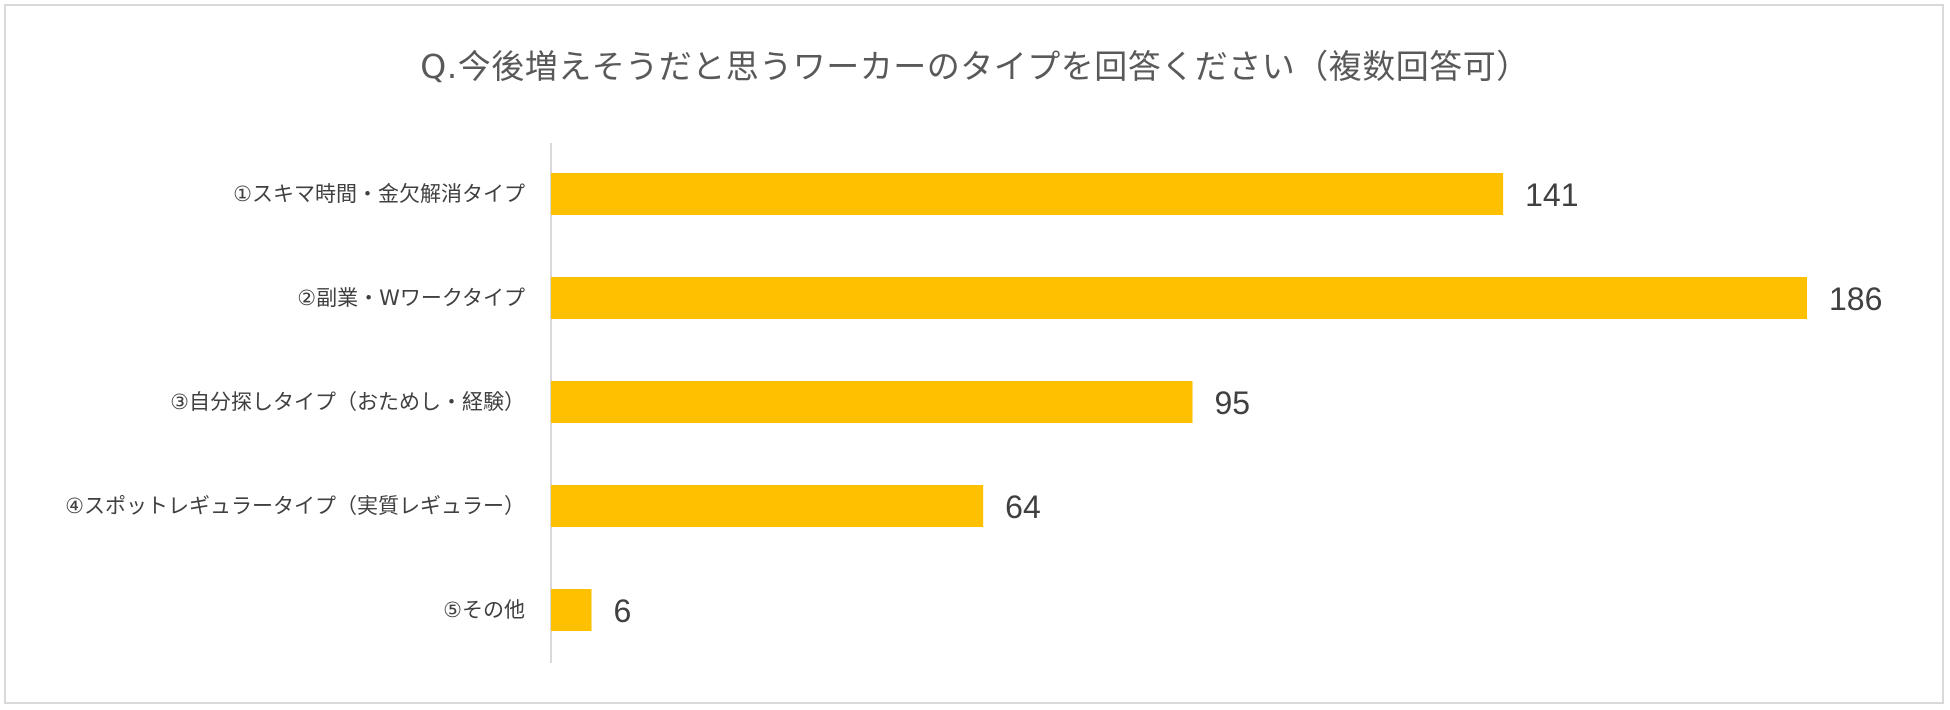 This screenshot has width=1950, height=710. I want to click on category-label-1: ①スキマ時間・金欠解消タイプ, so click(379, 194).